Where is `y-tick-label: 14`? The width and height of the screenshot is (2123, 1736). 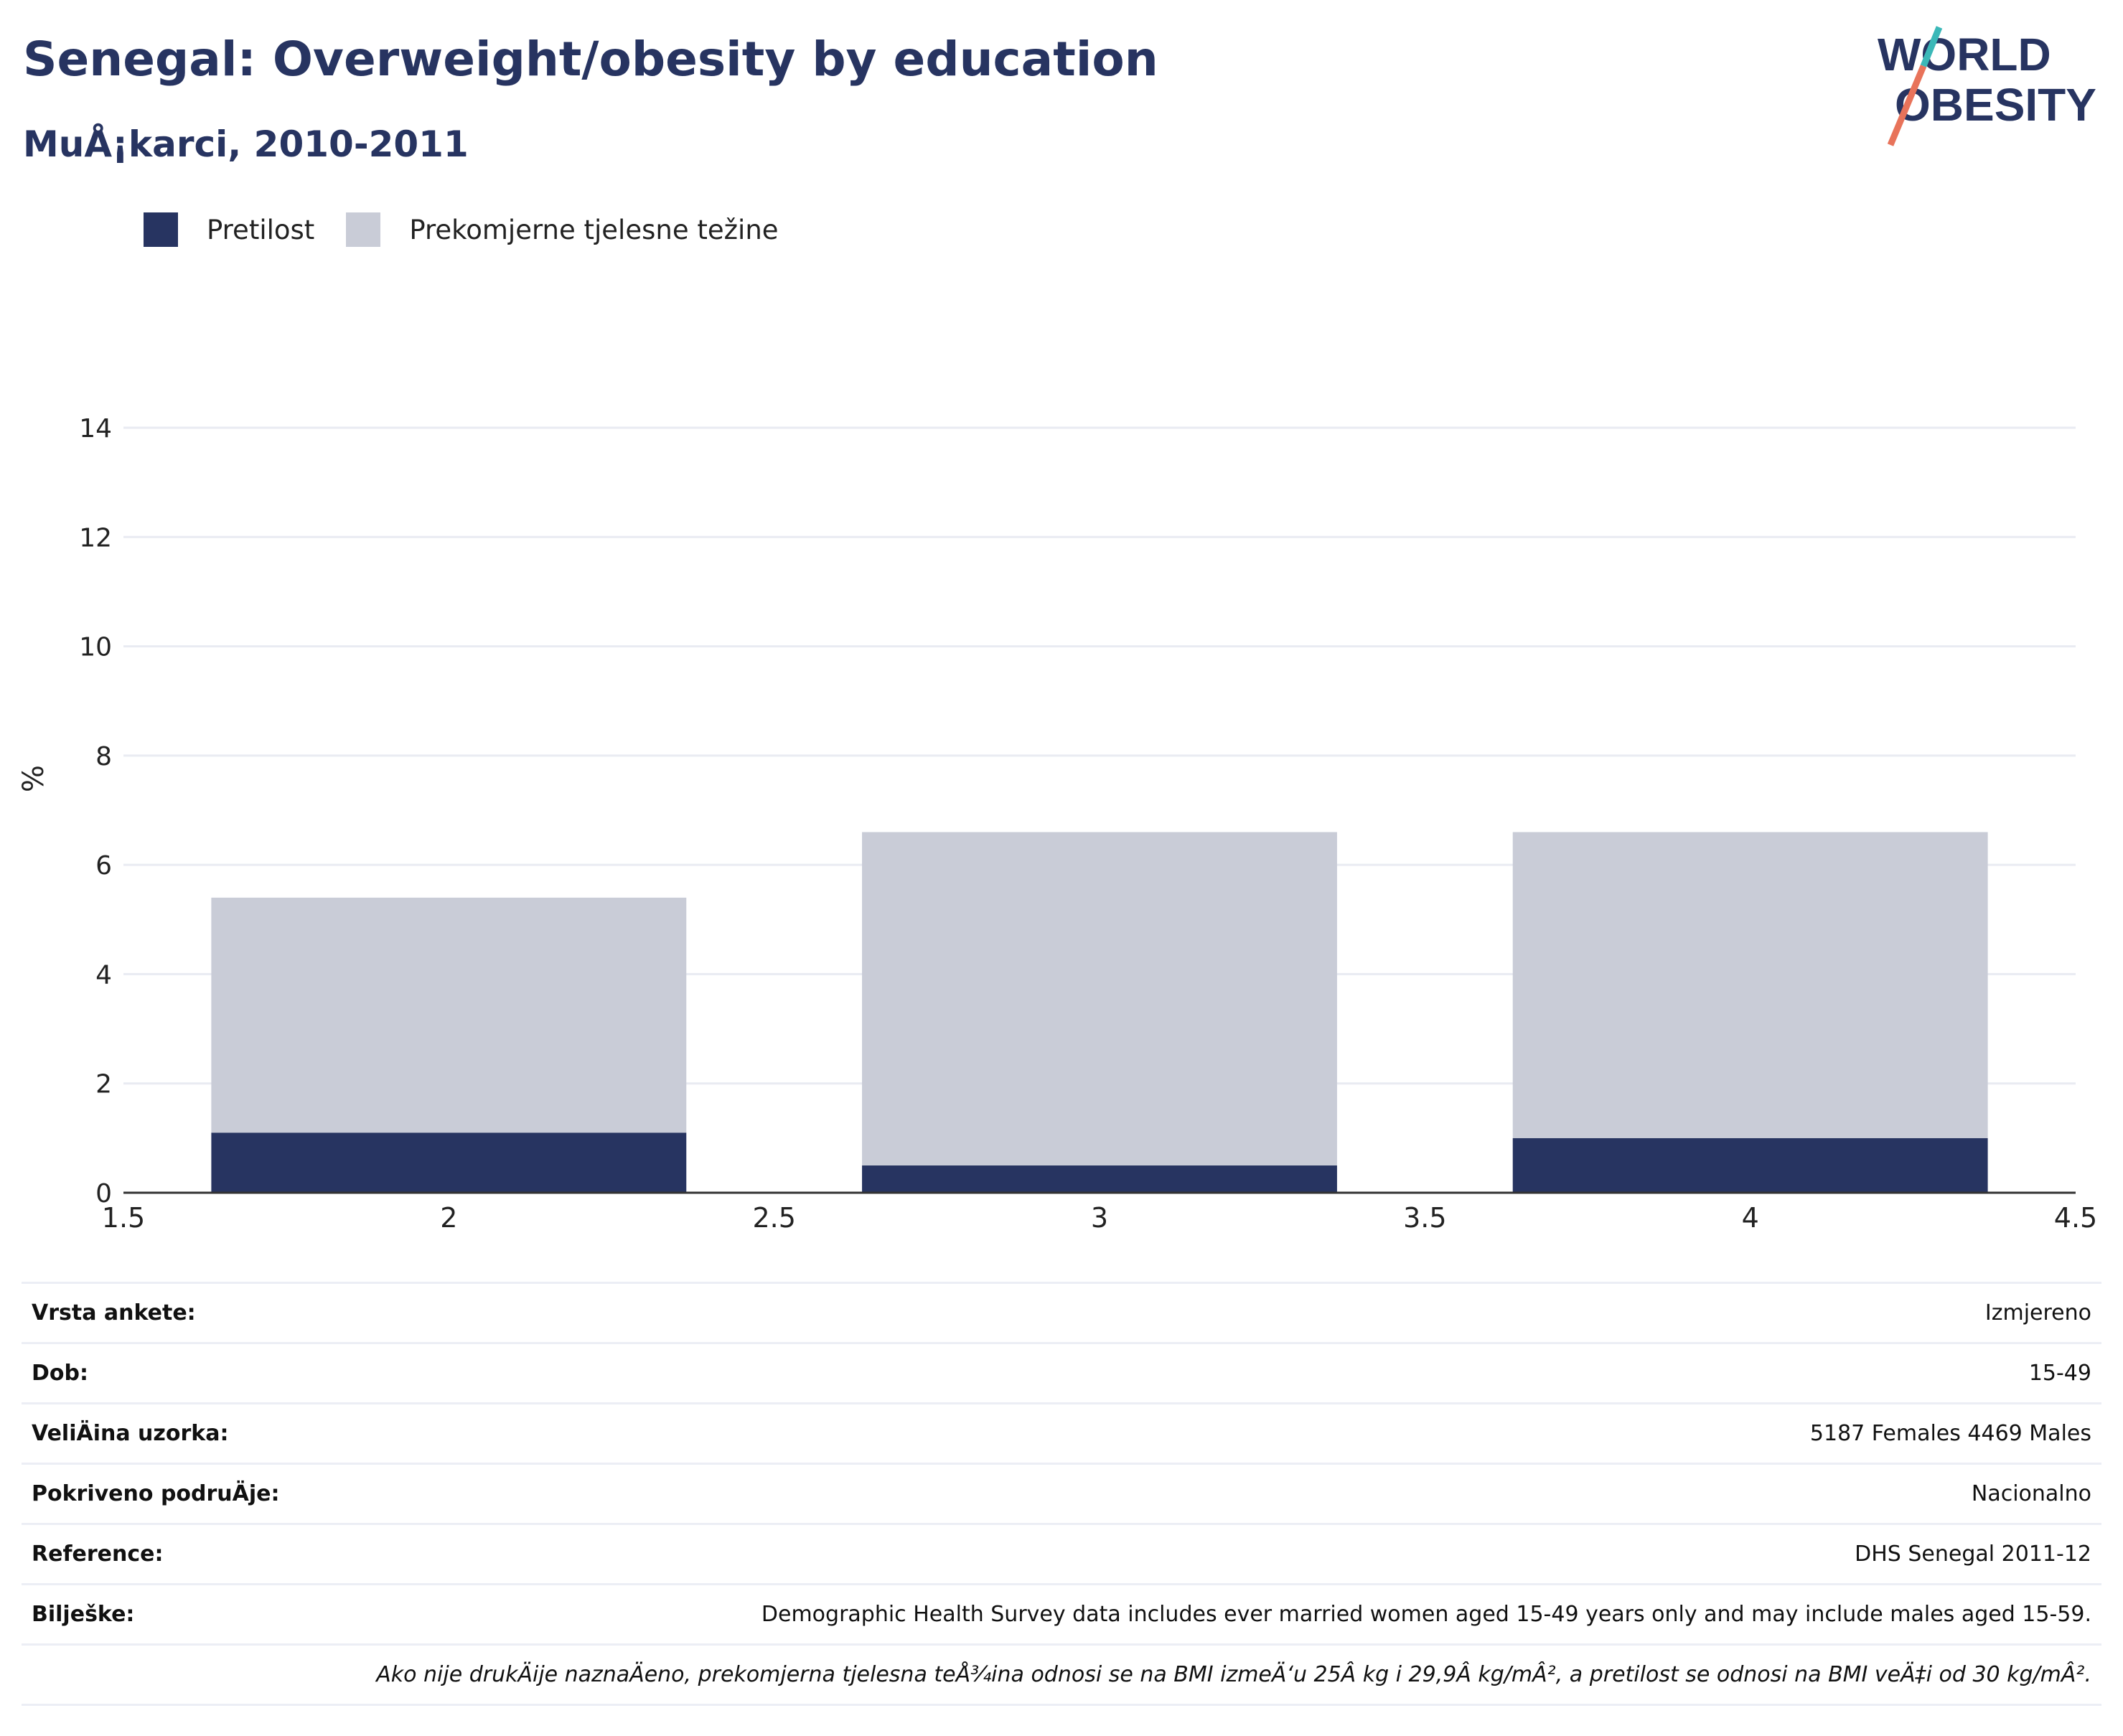
y-tick-label: 14 is located at coordinates (95, 429).